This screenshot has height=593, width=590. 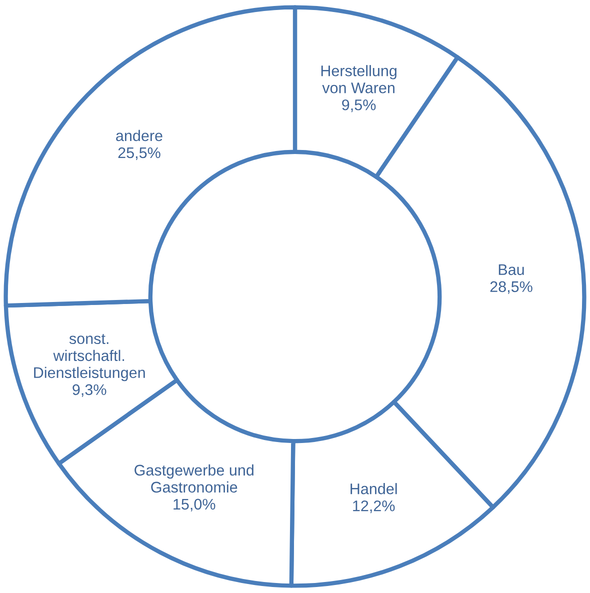 I want to click on data-label: 15,0%, so click(x=195, y=505).